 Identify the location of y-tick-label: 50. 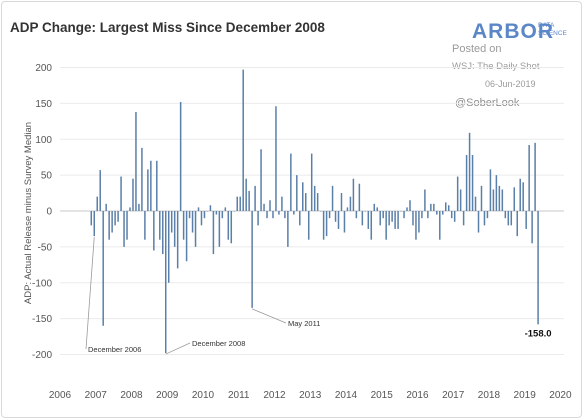
(47, 176).